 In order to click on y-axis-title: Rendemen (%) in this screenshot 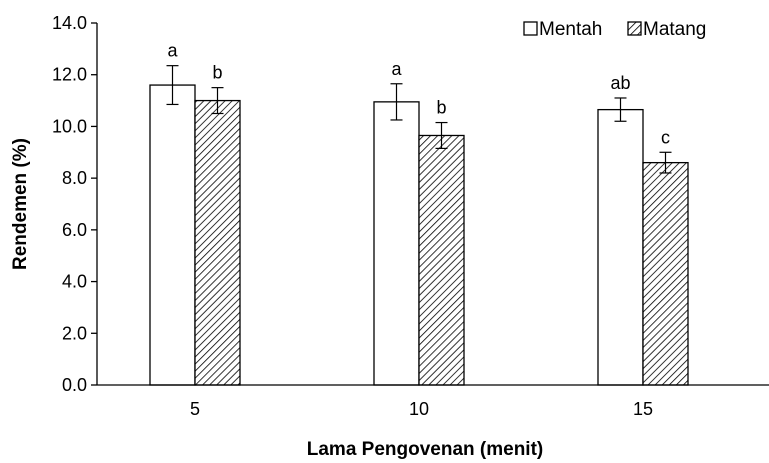, I will do `click(20, 204)`.